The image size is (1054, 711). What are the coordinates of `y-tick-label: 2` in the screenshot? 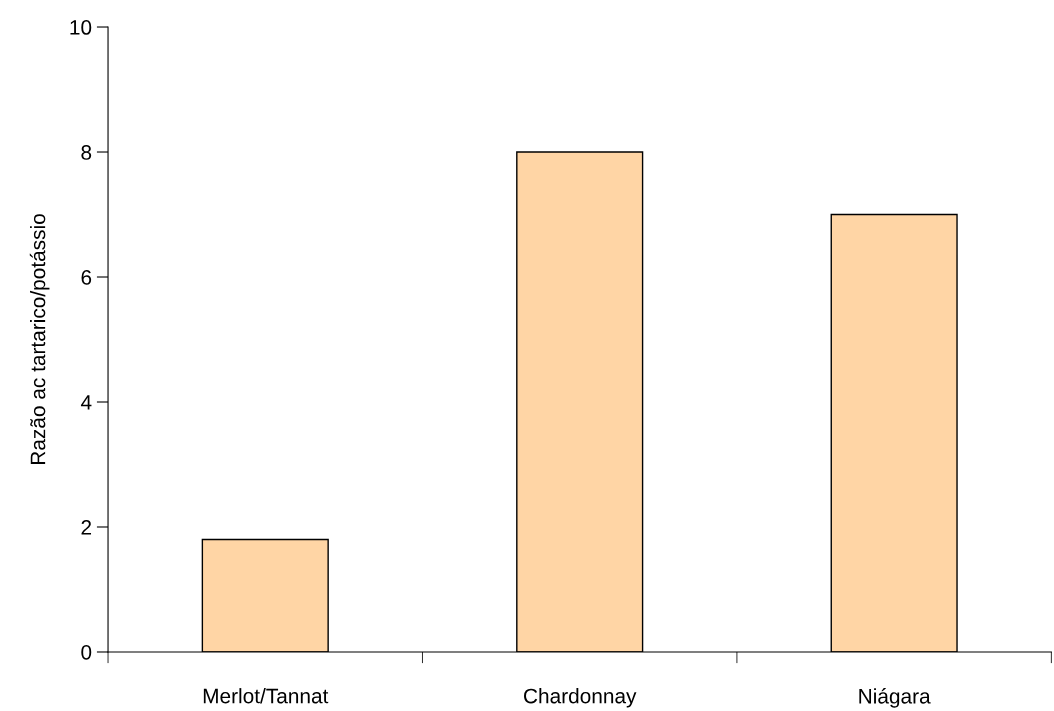 It's located at (86, 527).